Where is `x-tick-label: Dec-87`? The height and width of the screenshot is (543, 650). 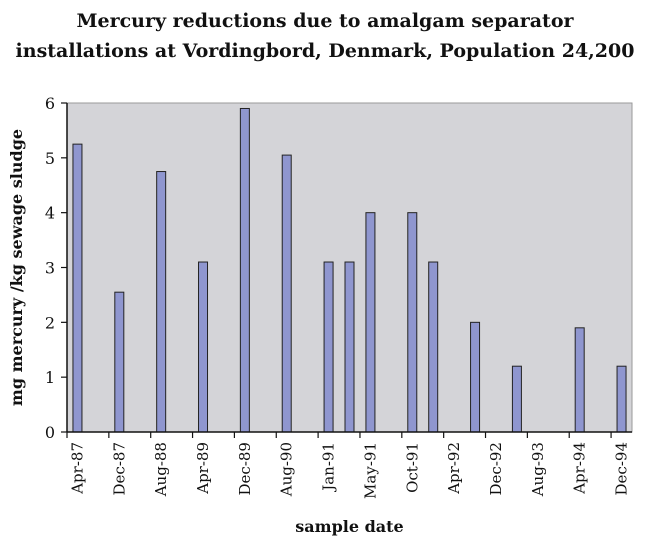
x-tick-label: Dec-87 is located at coordinates (119, 468).